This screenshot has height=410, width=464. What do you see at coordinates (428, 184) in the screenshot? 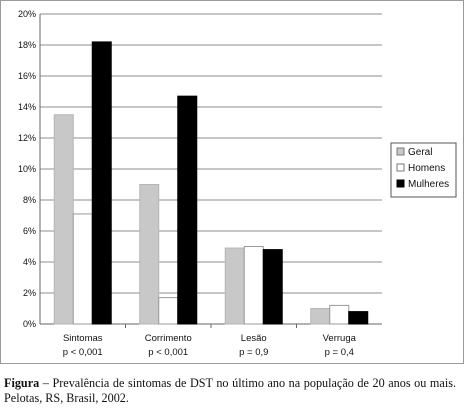
I see `legend-label-mulheres: Mulheres` at bounding box center [428, 184].